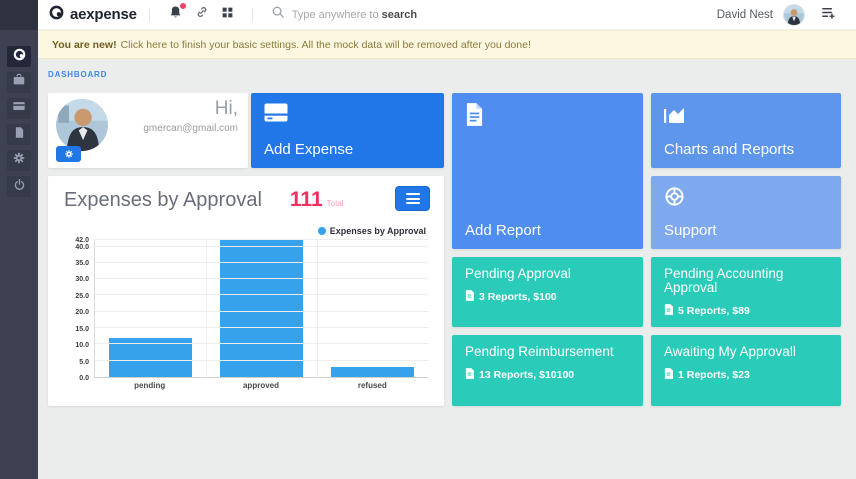 The height and width of the screenshot is (479, 856). What do you see at coordinates (335, 203) in the screenshot?
I see `chart-total-label: Total` at bounding box center [335, 203].